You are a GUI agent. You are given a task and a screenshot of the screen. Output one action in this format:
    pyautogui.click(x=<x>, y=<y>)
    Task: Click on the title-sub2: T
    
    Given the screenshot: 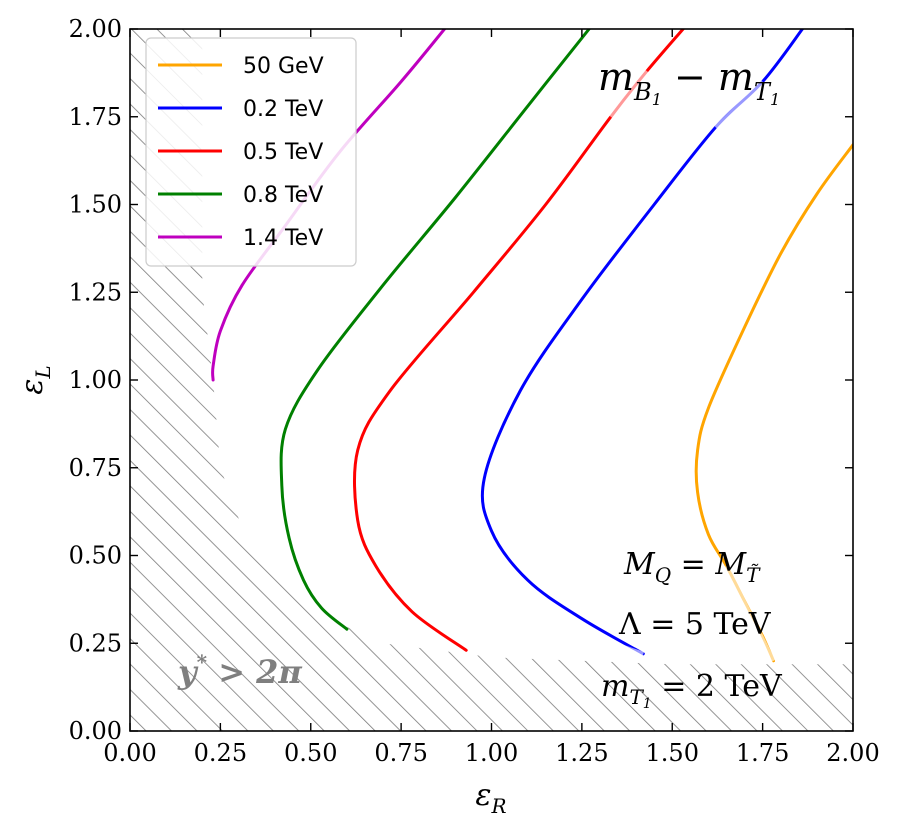 What is the action you would take?
    pyautogui.click(x=763, y=92)
    